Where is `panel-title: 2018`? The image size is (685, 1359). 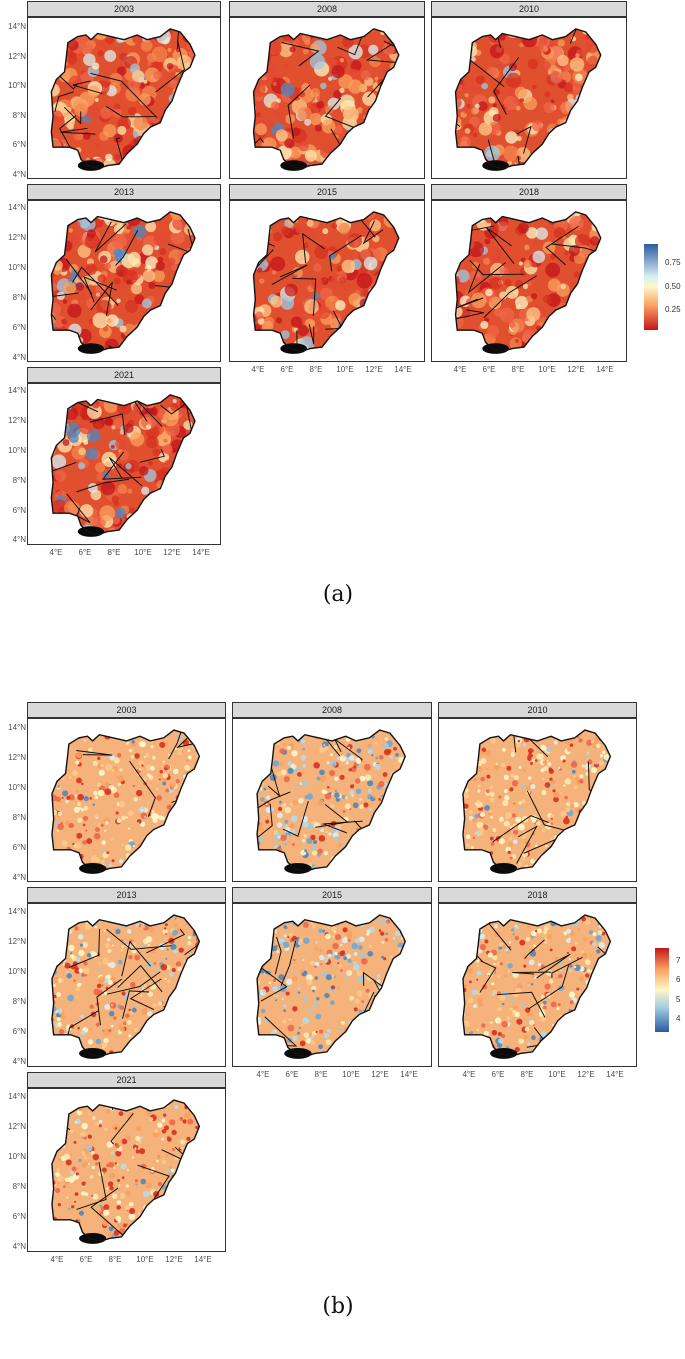
panel-title: 2018 is located at coordinates (529, 192).